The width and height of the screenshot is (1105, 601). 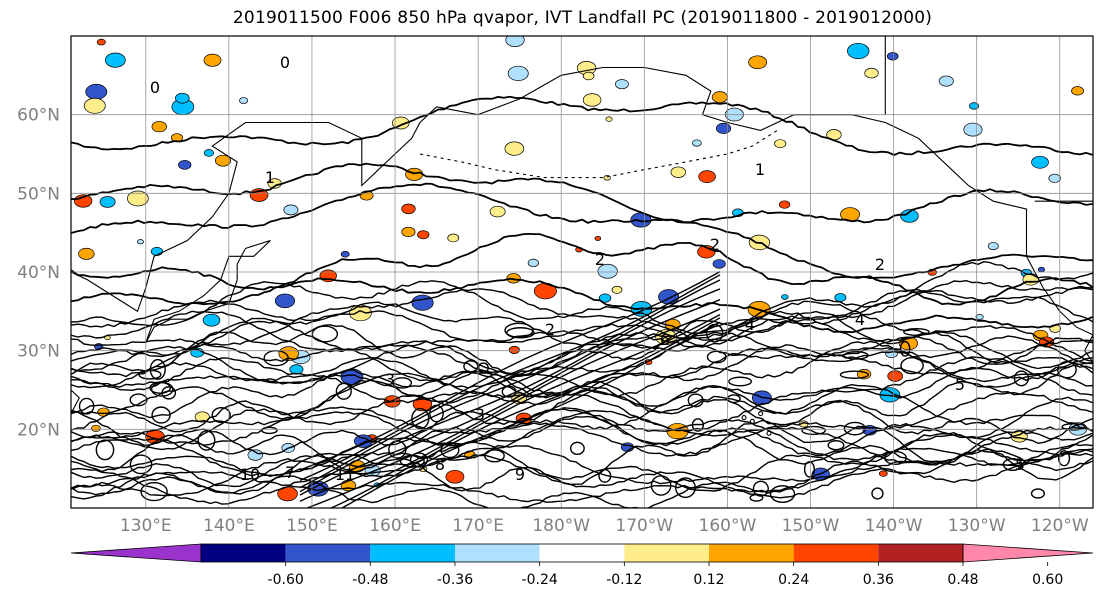 What do you see at coordinates (38, 352) in the screenshot?
I see `lat-label: 30°N` at bounding box center [38, 352].